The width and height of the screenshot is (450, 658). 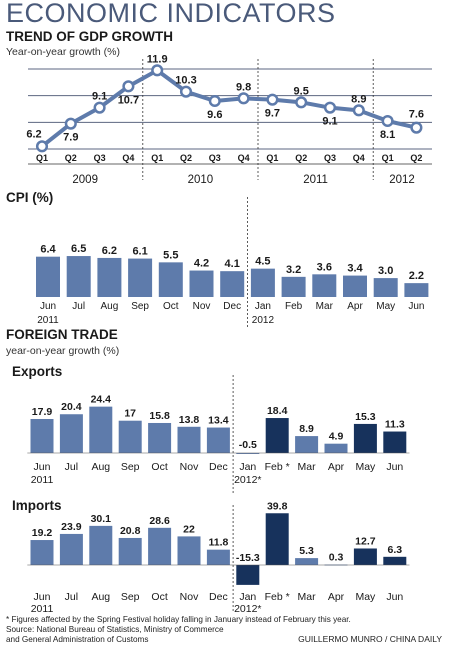 What do you see at coordinates (100, 597) in the screenshot?
I see `category-label: Aug` at bounding box center [100, 597].